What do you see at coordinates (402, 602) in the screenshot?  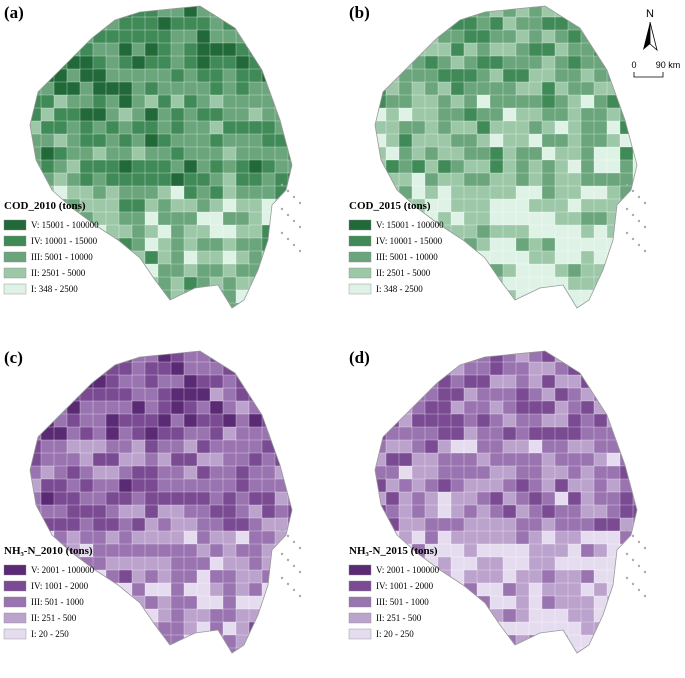 I see `legend-entry: III: 501 - 1000` at bounding box center [402, 602].